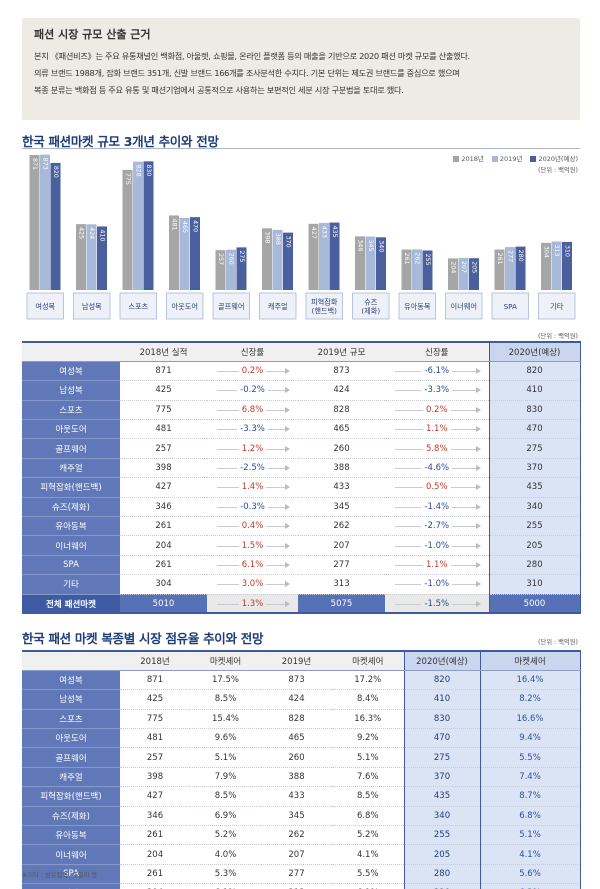  Describe the element at coordinates (137, 171) in the screenshot. I see `bar-value-label: 828` at that location.